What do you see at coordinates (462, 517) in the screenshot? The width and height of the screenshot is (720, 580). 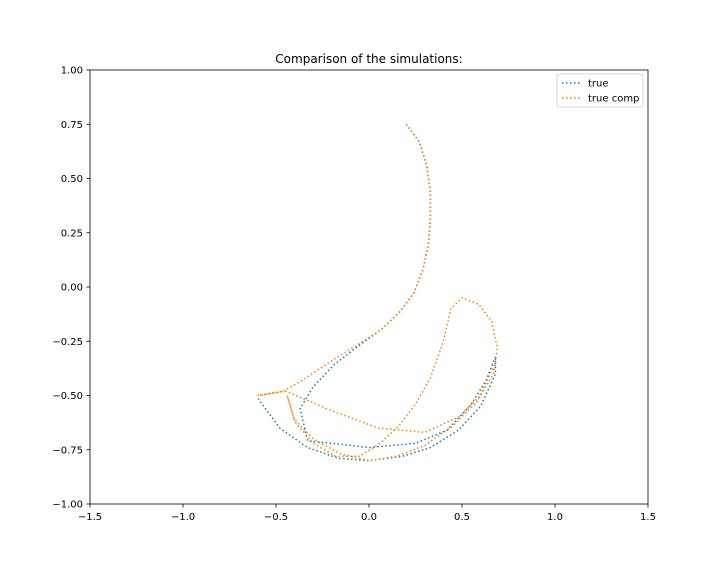 I see `x-tick-label: 0.5` at bounding box center [462, 517].